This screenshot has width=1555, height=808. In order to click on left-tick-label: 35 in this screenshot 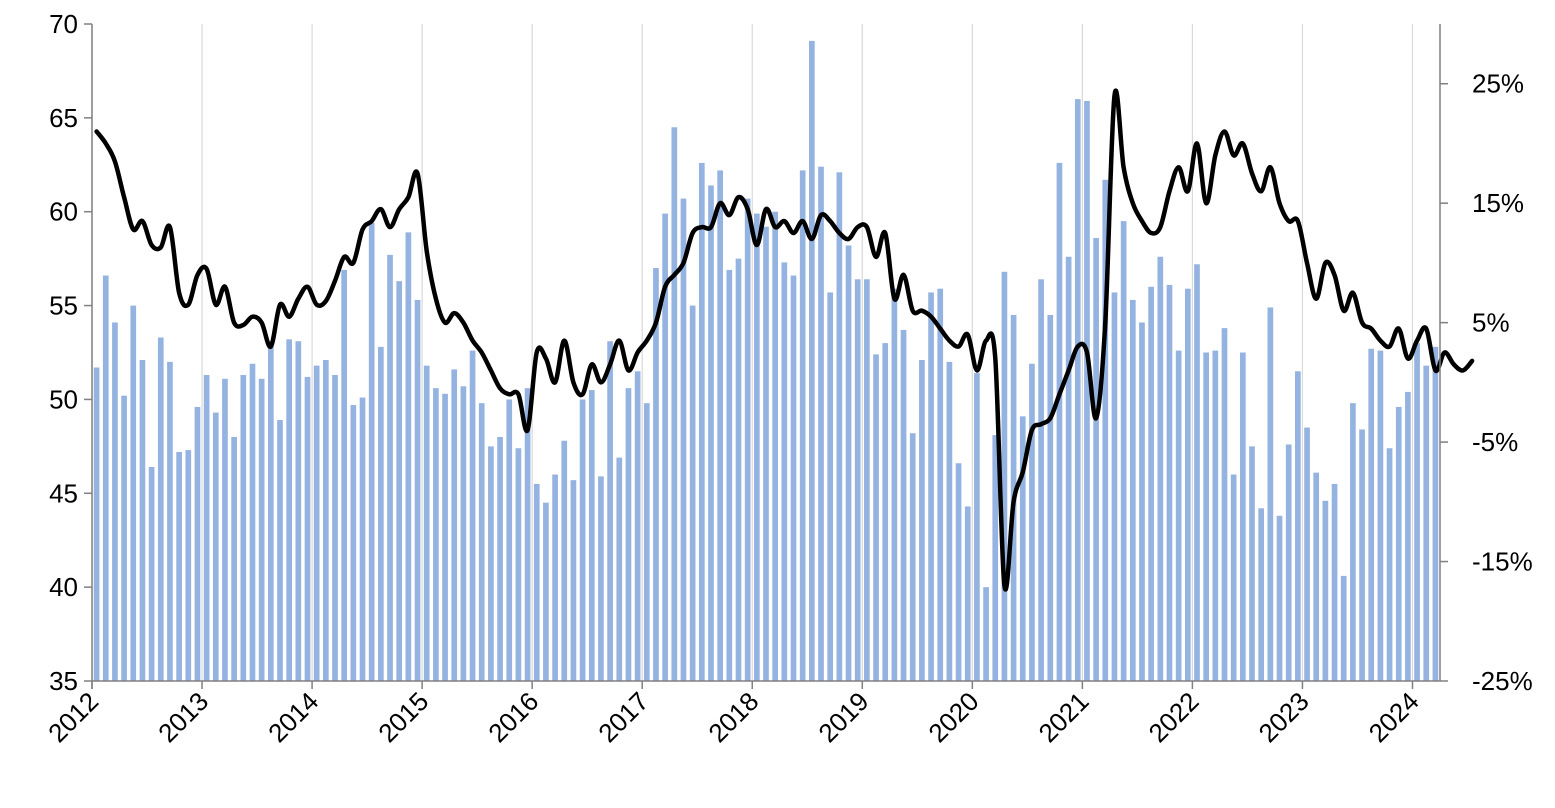, I will do `click(63, 681)`.